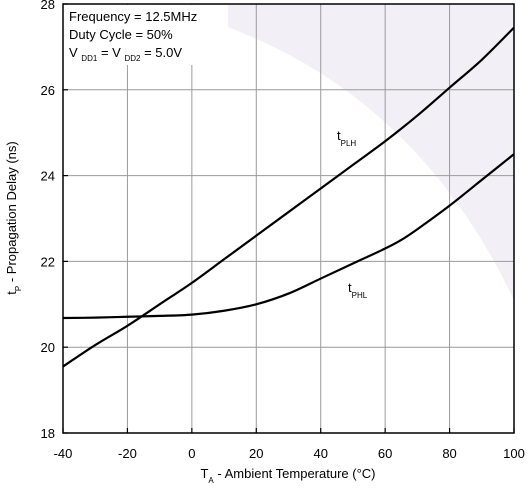  Describe the element at coordinates (132, 58) in the screenshot. I see `vdd-sub2: DD2` at that location.